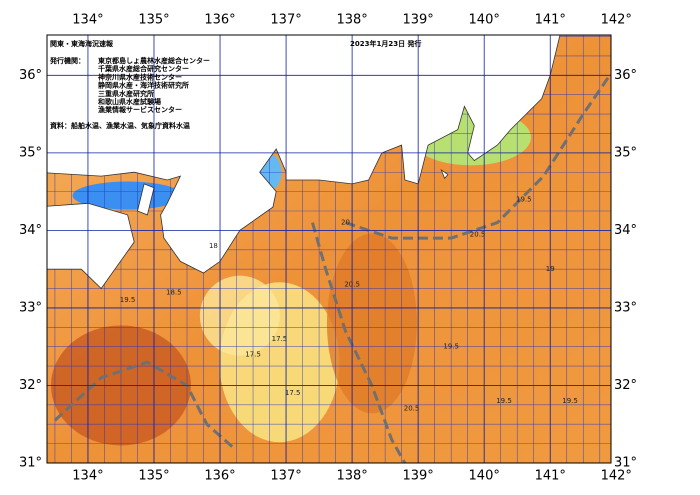  What do you see at coordinates (174, 292) in the screenshot?
I see `contour-label: 18.5` at bounding box center [174, 292].